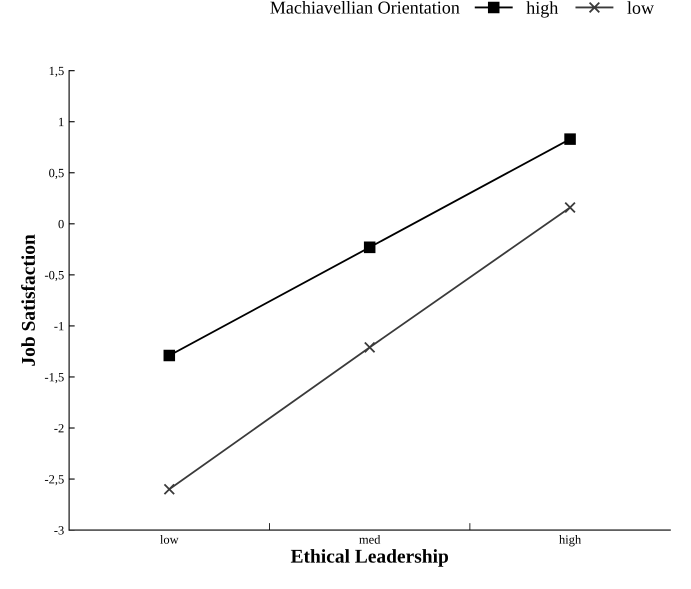 The image size is (691, 589). Describe the element at coordinates (59, 530) in the screenshot. I see `y-tick-label: -3` at that location.